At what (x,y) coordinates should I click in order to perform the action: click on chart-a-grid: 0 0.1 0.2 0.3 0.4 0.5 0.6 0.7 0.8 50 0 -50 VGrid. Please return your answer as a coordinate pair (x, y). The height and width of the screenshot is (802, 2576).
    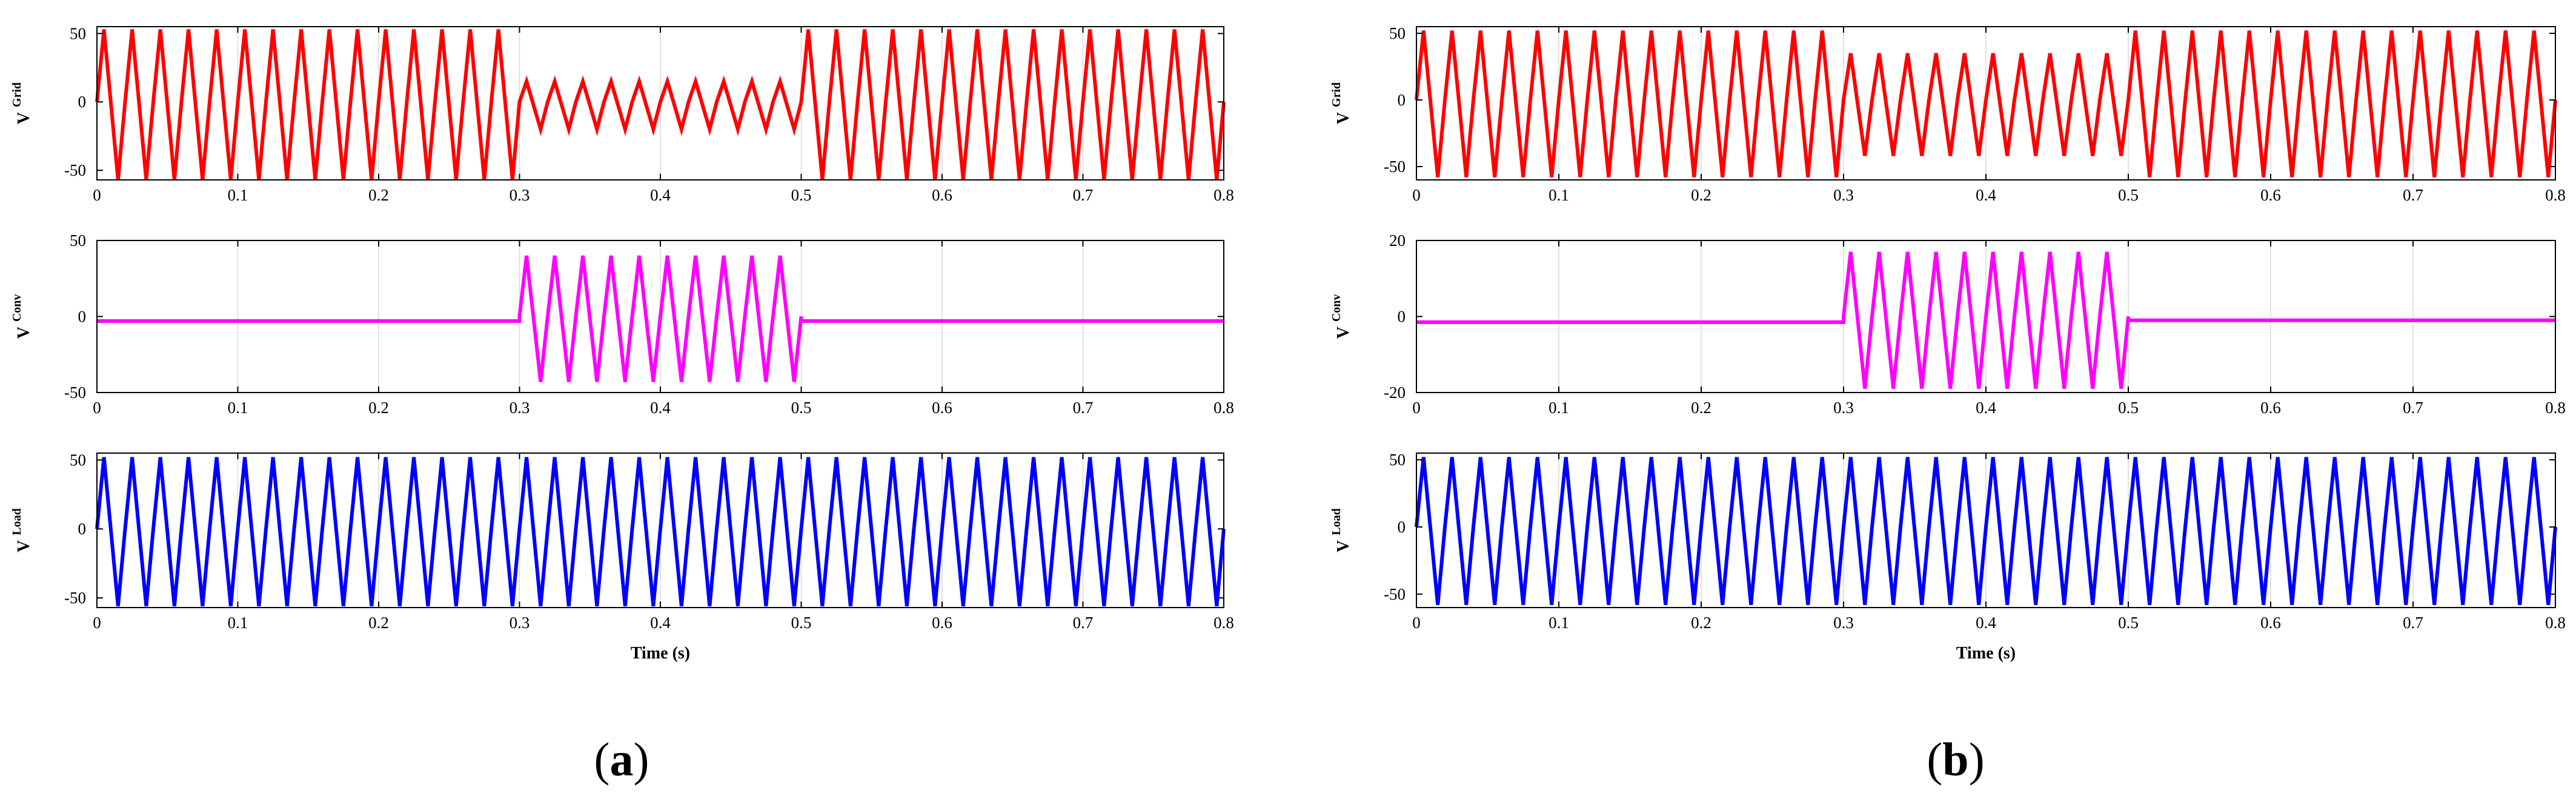
    Looking at the image, I should click on (622, 114).